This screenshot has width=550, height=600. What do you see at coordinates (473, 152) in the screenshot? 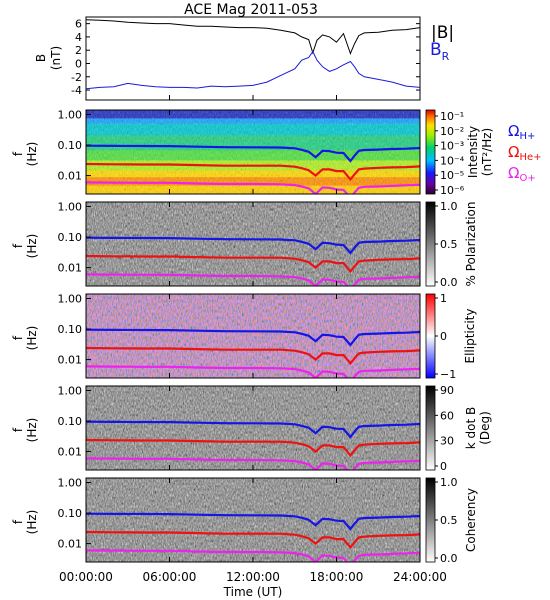
I see `colorbar-label: Intensity` at bounding box center [473, 152].